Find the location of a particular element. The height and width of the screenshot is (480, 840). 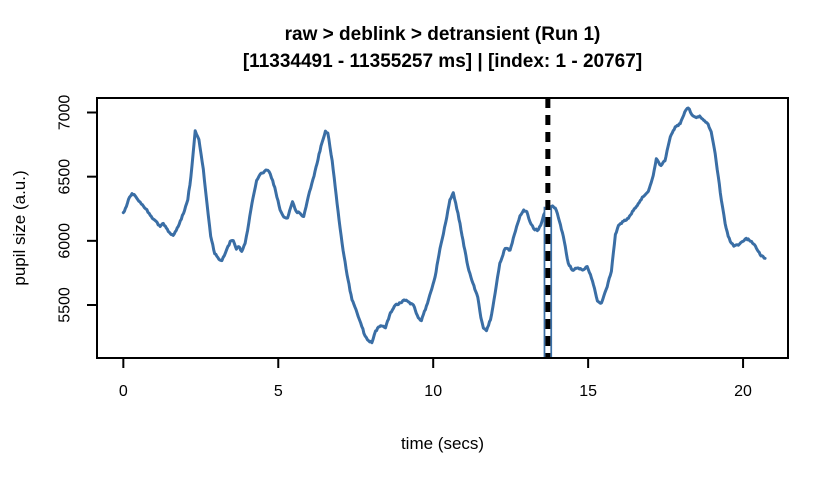

x-tick-label: 10 is located at coordinates (433, 391).